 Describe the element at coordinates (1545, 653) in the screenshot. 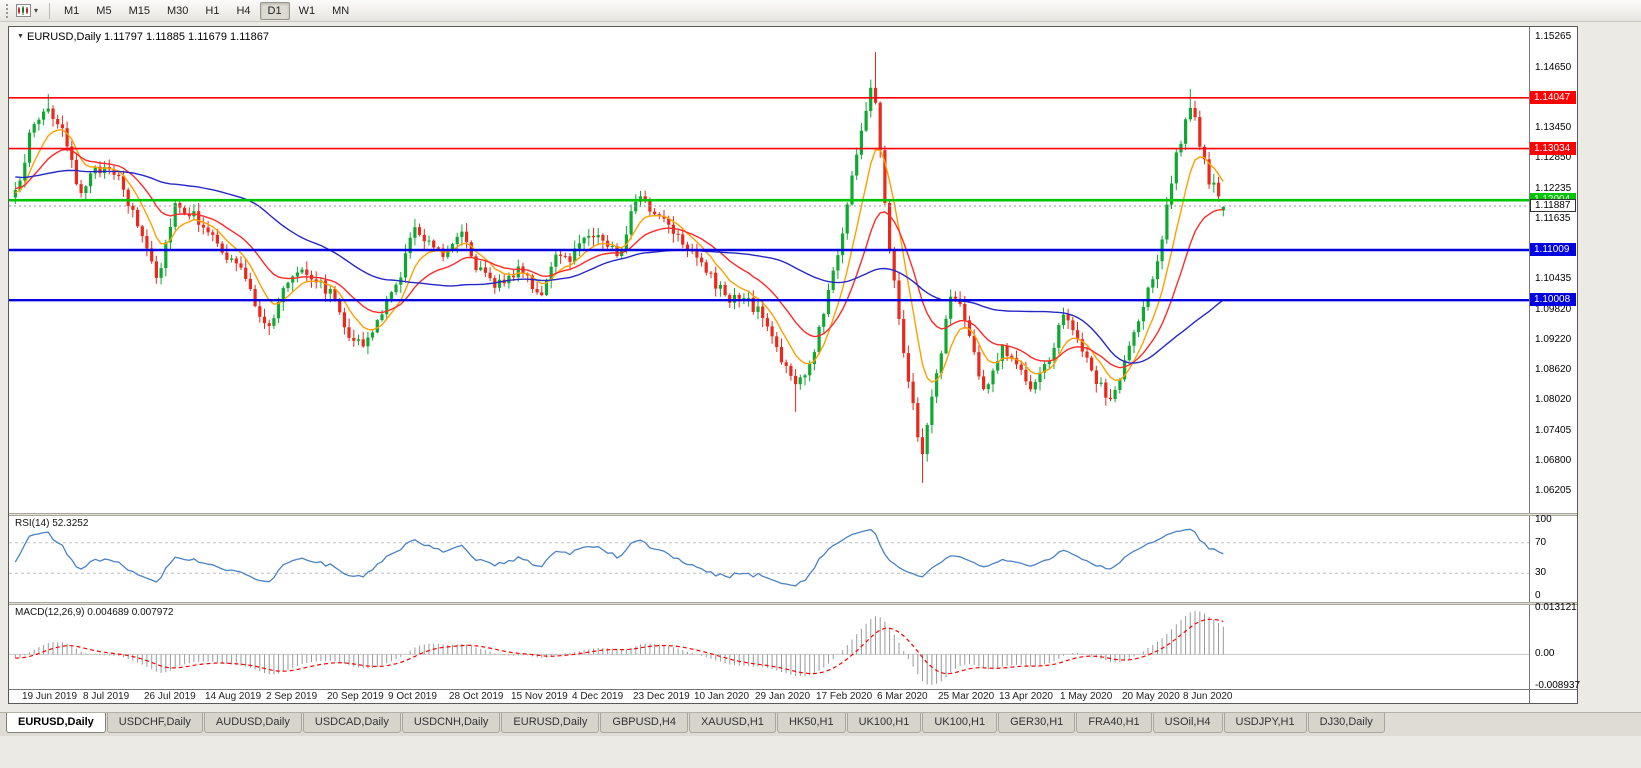

I see `macd-axis-label: 0.00` at that location.